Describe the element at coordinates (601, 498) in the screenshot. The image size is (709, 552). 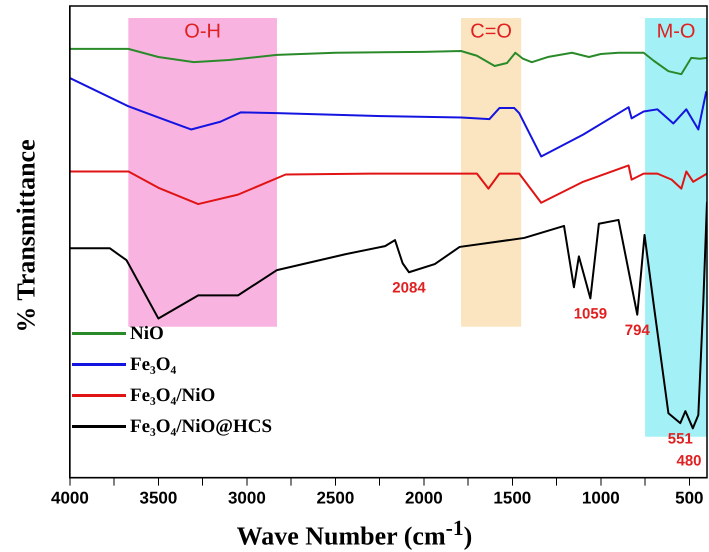
I see `x-tick-label: 1000` at that location.